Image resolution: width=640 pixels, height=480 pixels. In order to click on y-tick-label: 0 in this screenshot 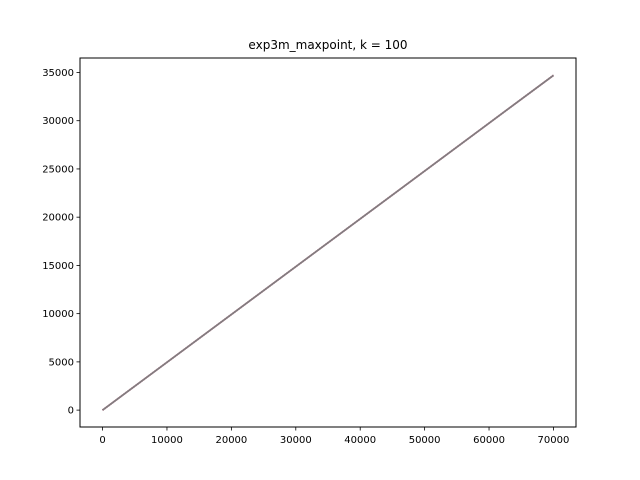, I will do `click(71, 411)`.